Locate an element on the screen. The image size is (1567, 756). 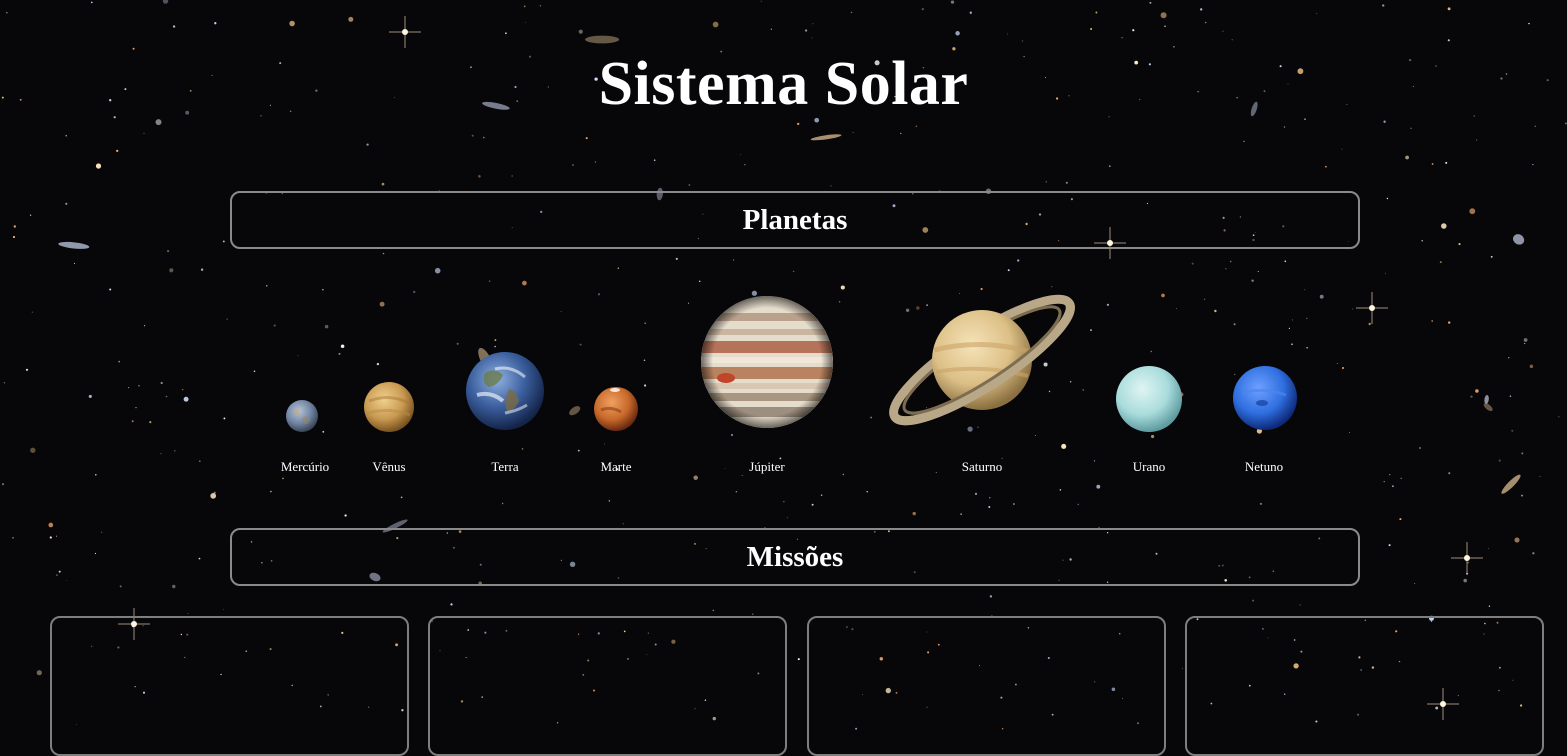
saturn-icon is located at coordinates (982, 360).